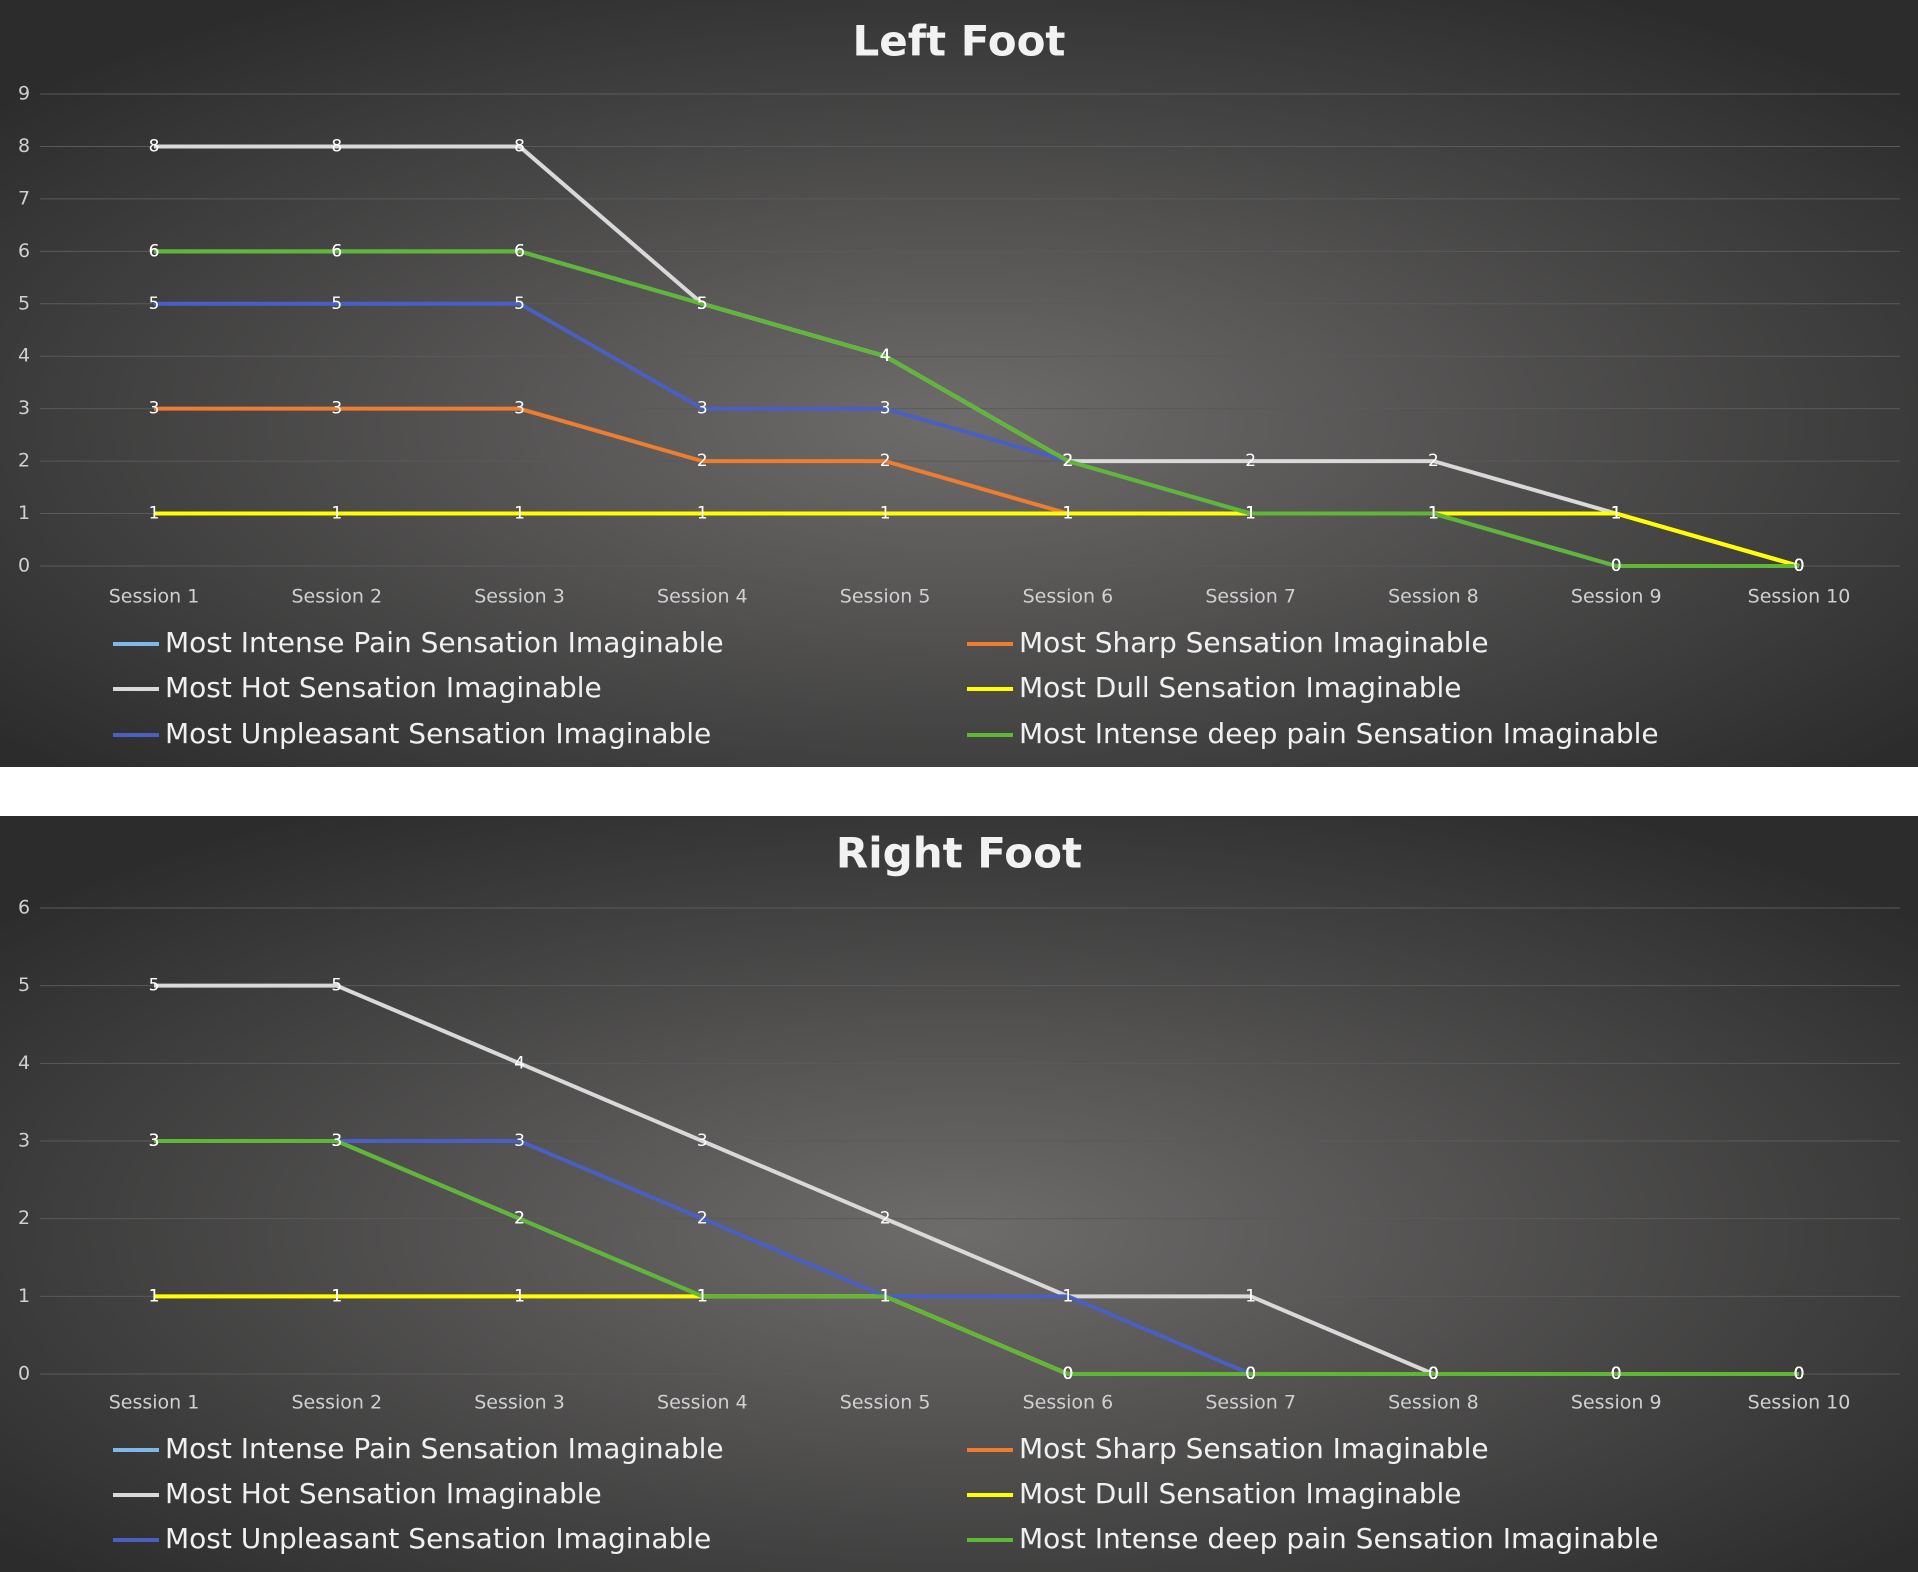 This screenshot has height=1572, width=1918. I want to click on y-tick-label: 1, so click(24, 513).